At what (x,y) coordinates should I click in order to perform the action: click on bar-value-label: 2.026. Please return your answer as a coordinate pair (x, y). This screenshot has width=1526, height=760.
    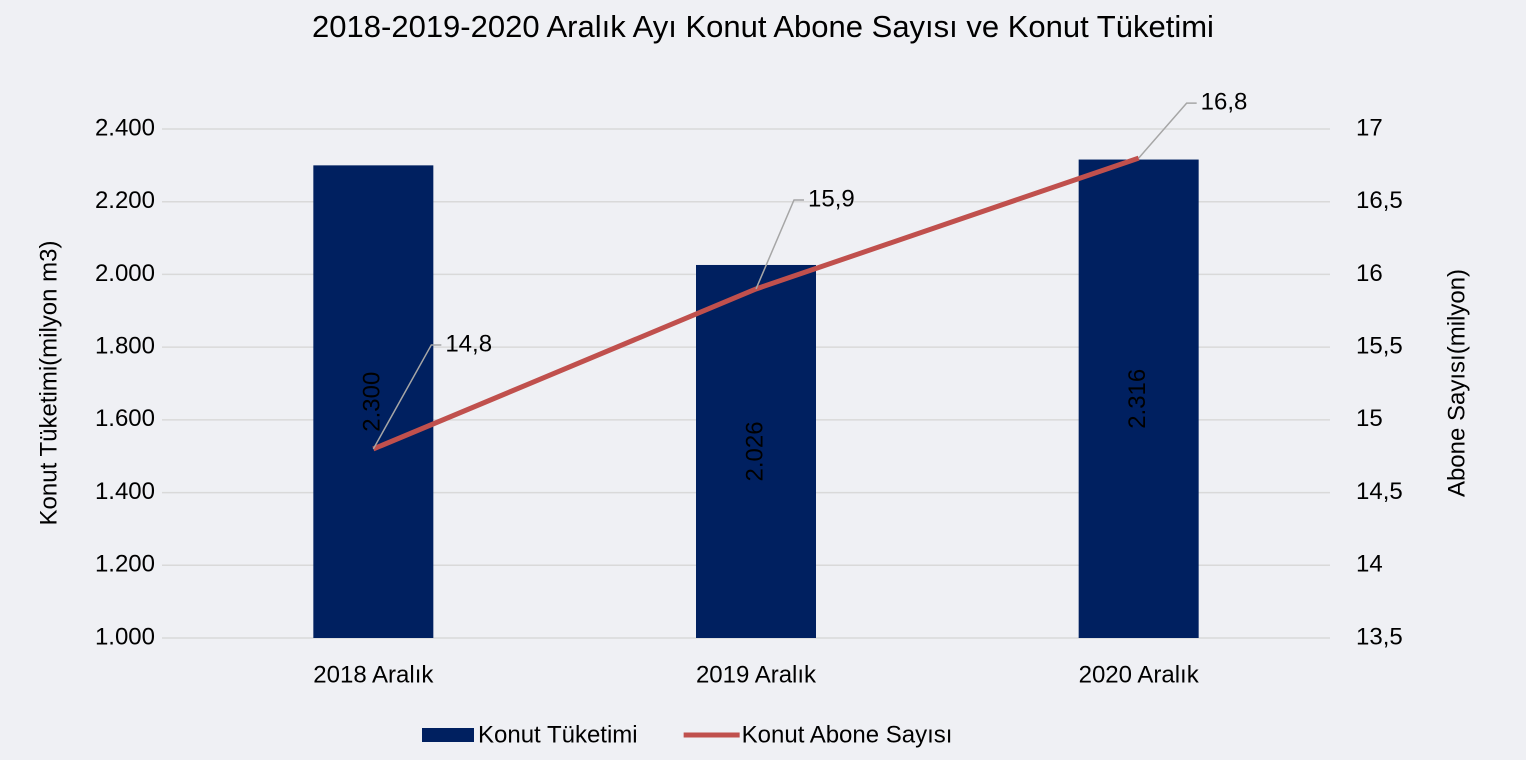
    Looking at the image, I should click on (754, 451).